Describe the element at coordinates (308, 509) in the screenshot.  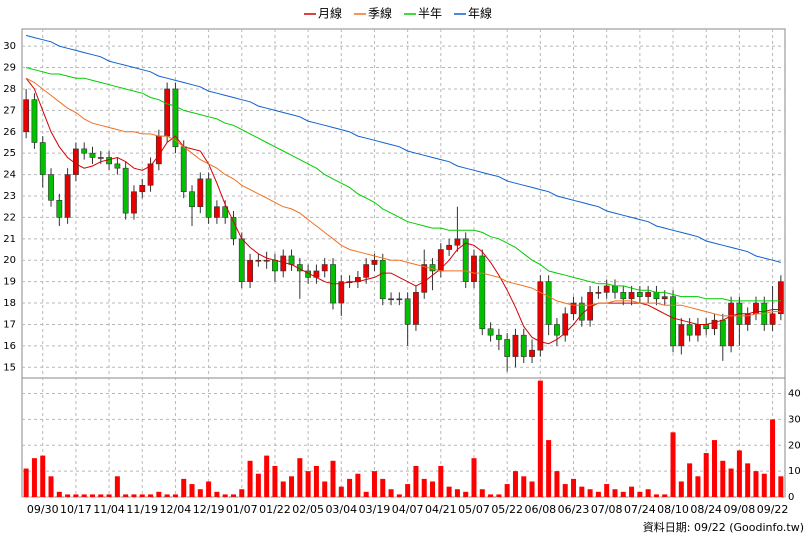
I see `x-tick-label: 02/05` at that location.